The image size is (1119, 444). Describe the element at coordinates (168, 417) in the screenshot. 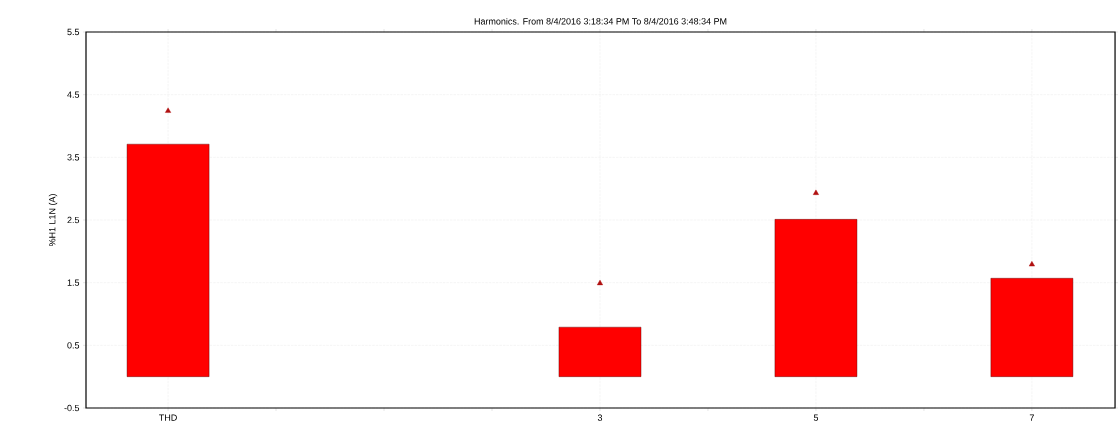

I see `x-tick-label: THD` at that location.